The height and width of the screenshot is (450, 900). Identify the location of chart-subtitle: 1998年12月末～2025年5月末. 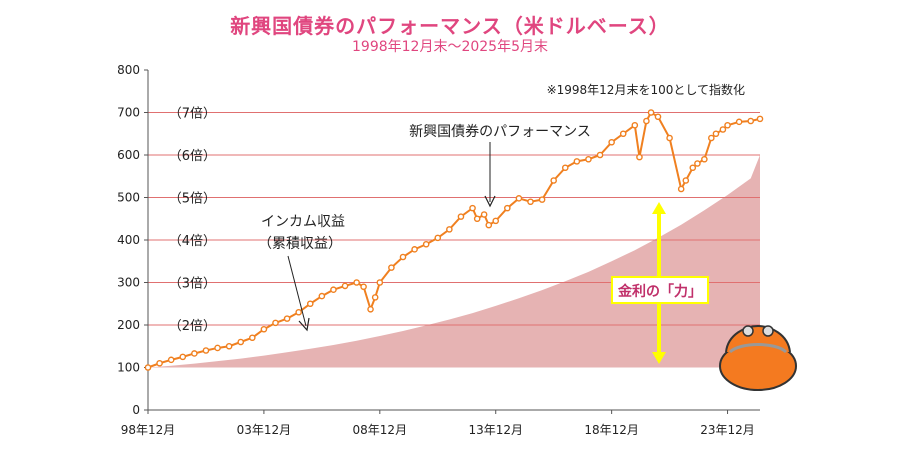
(450, 47).